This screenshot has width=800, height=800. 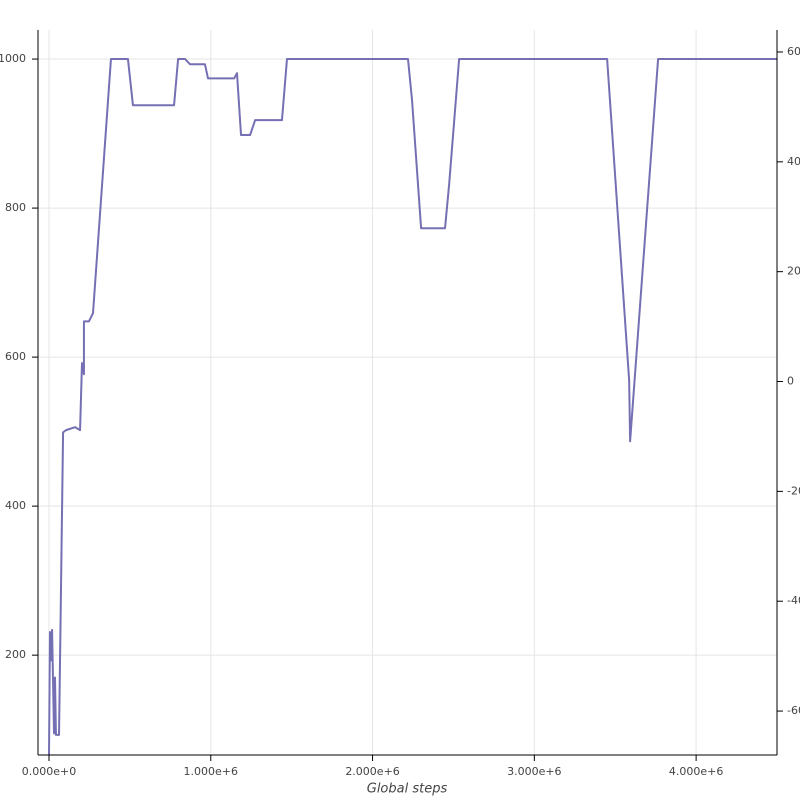 What do you see at coordinates (696, 771) in the screenshot?
I see `x-tick-label: 4.000e+6` at bounding box center [696, 771].